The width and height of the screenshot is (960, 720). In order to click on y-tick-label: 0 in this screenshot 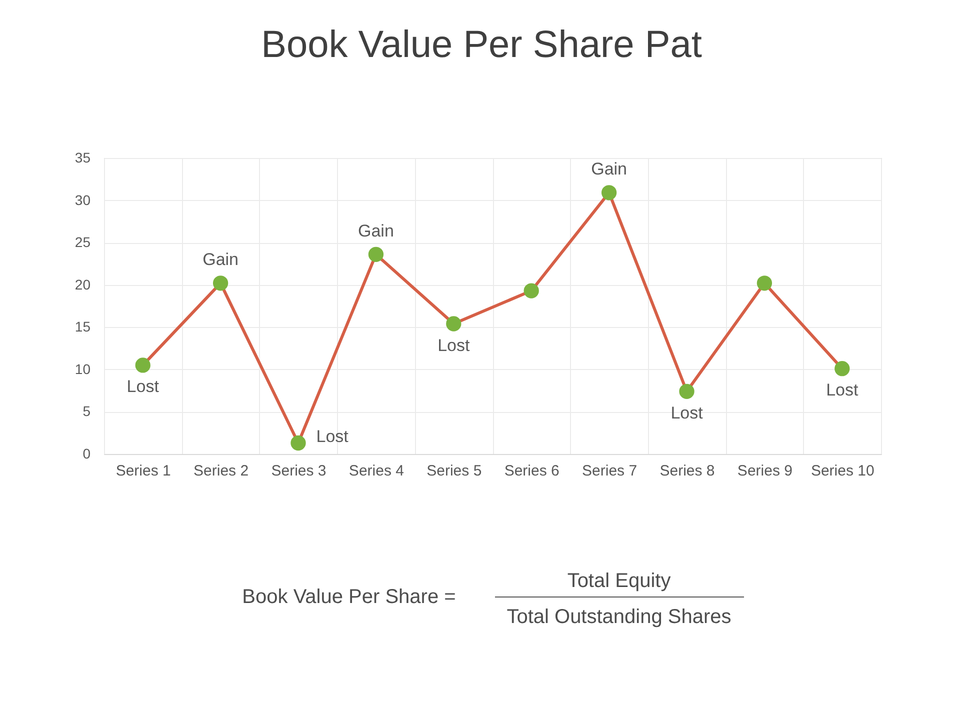, I will do `click(86, 454)`.